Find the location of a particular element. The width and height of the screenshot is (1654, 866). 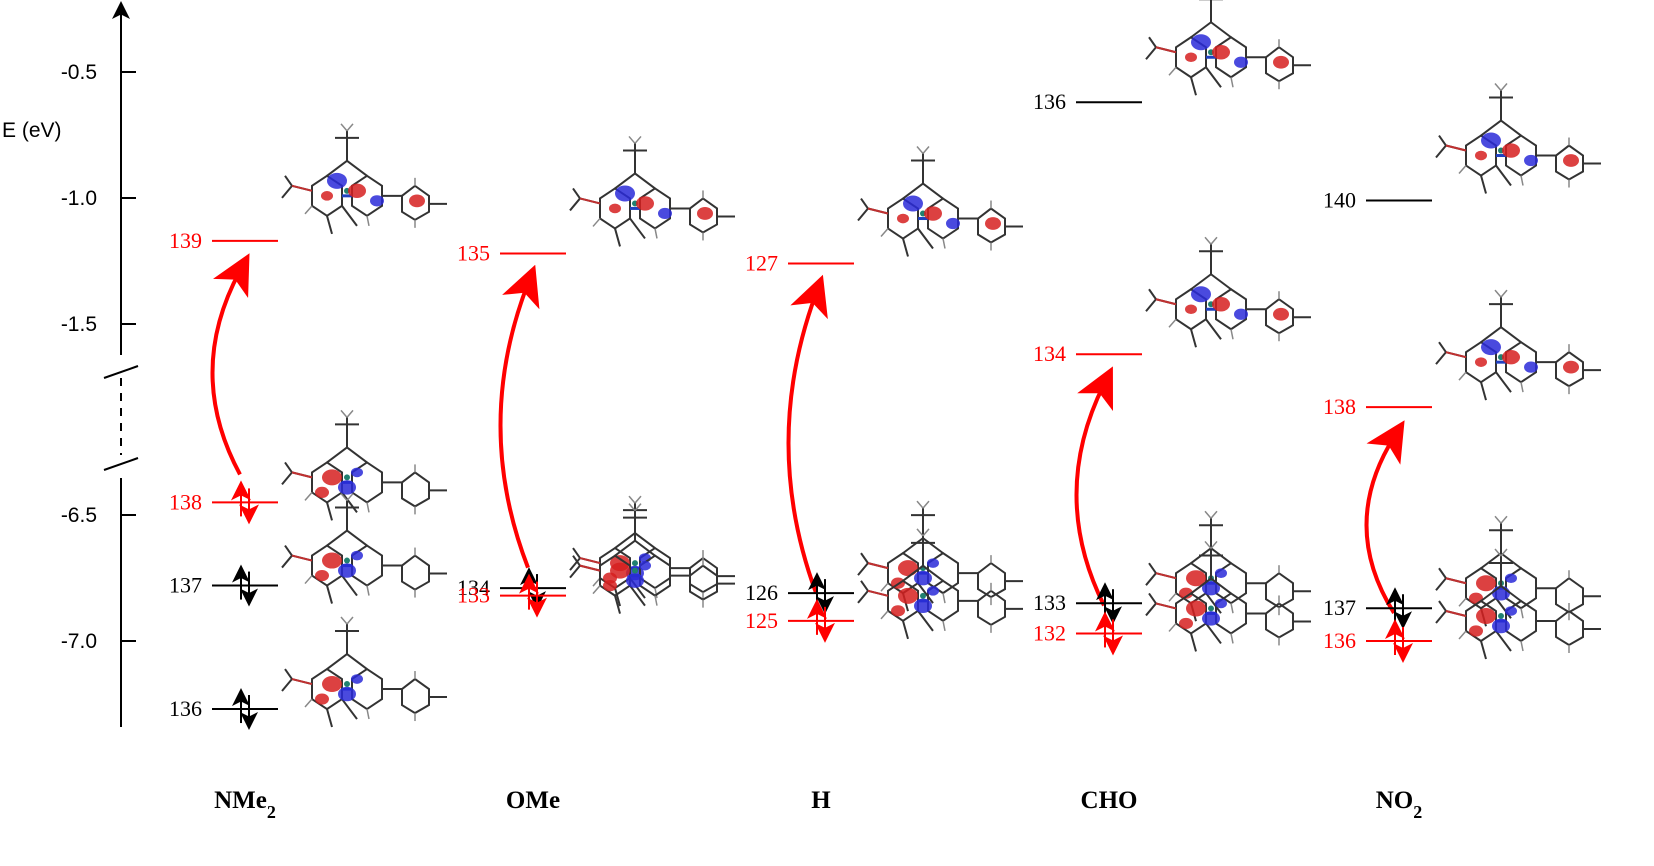

substituent-name: H is located at coordinates (821, 800).